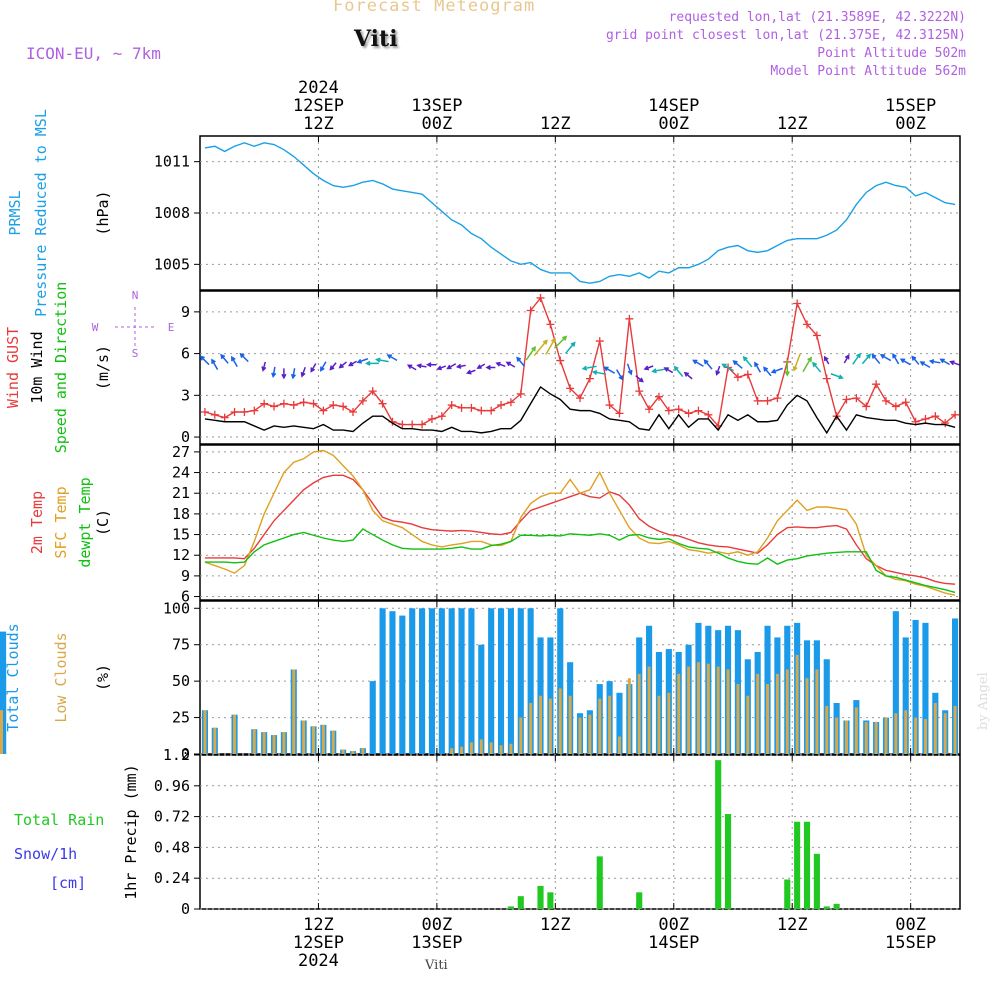 This screenshot has height=1000, width=1000. Describe the element at coordinates (103, 367) in the screenshot. I see `y-axis-label: (m/s)` at that location.